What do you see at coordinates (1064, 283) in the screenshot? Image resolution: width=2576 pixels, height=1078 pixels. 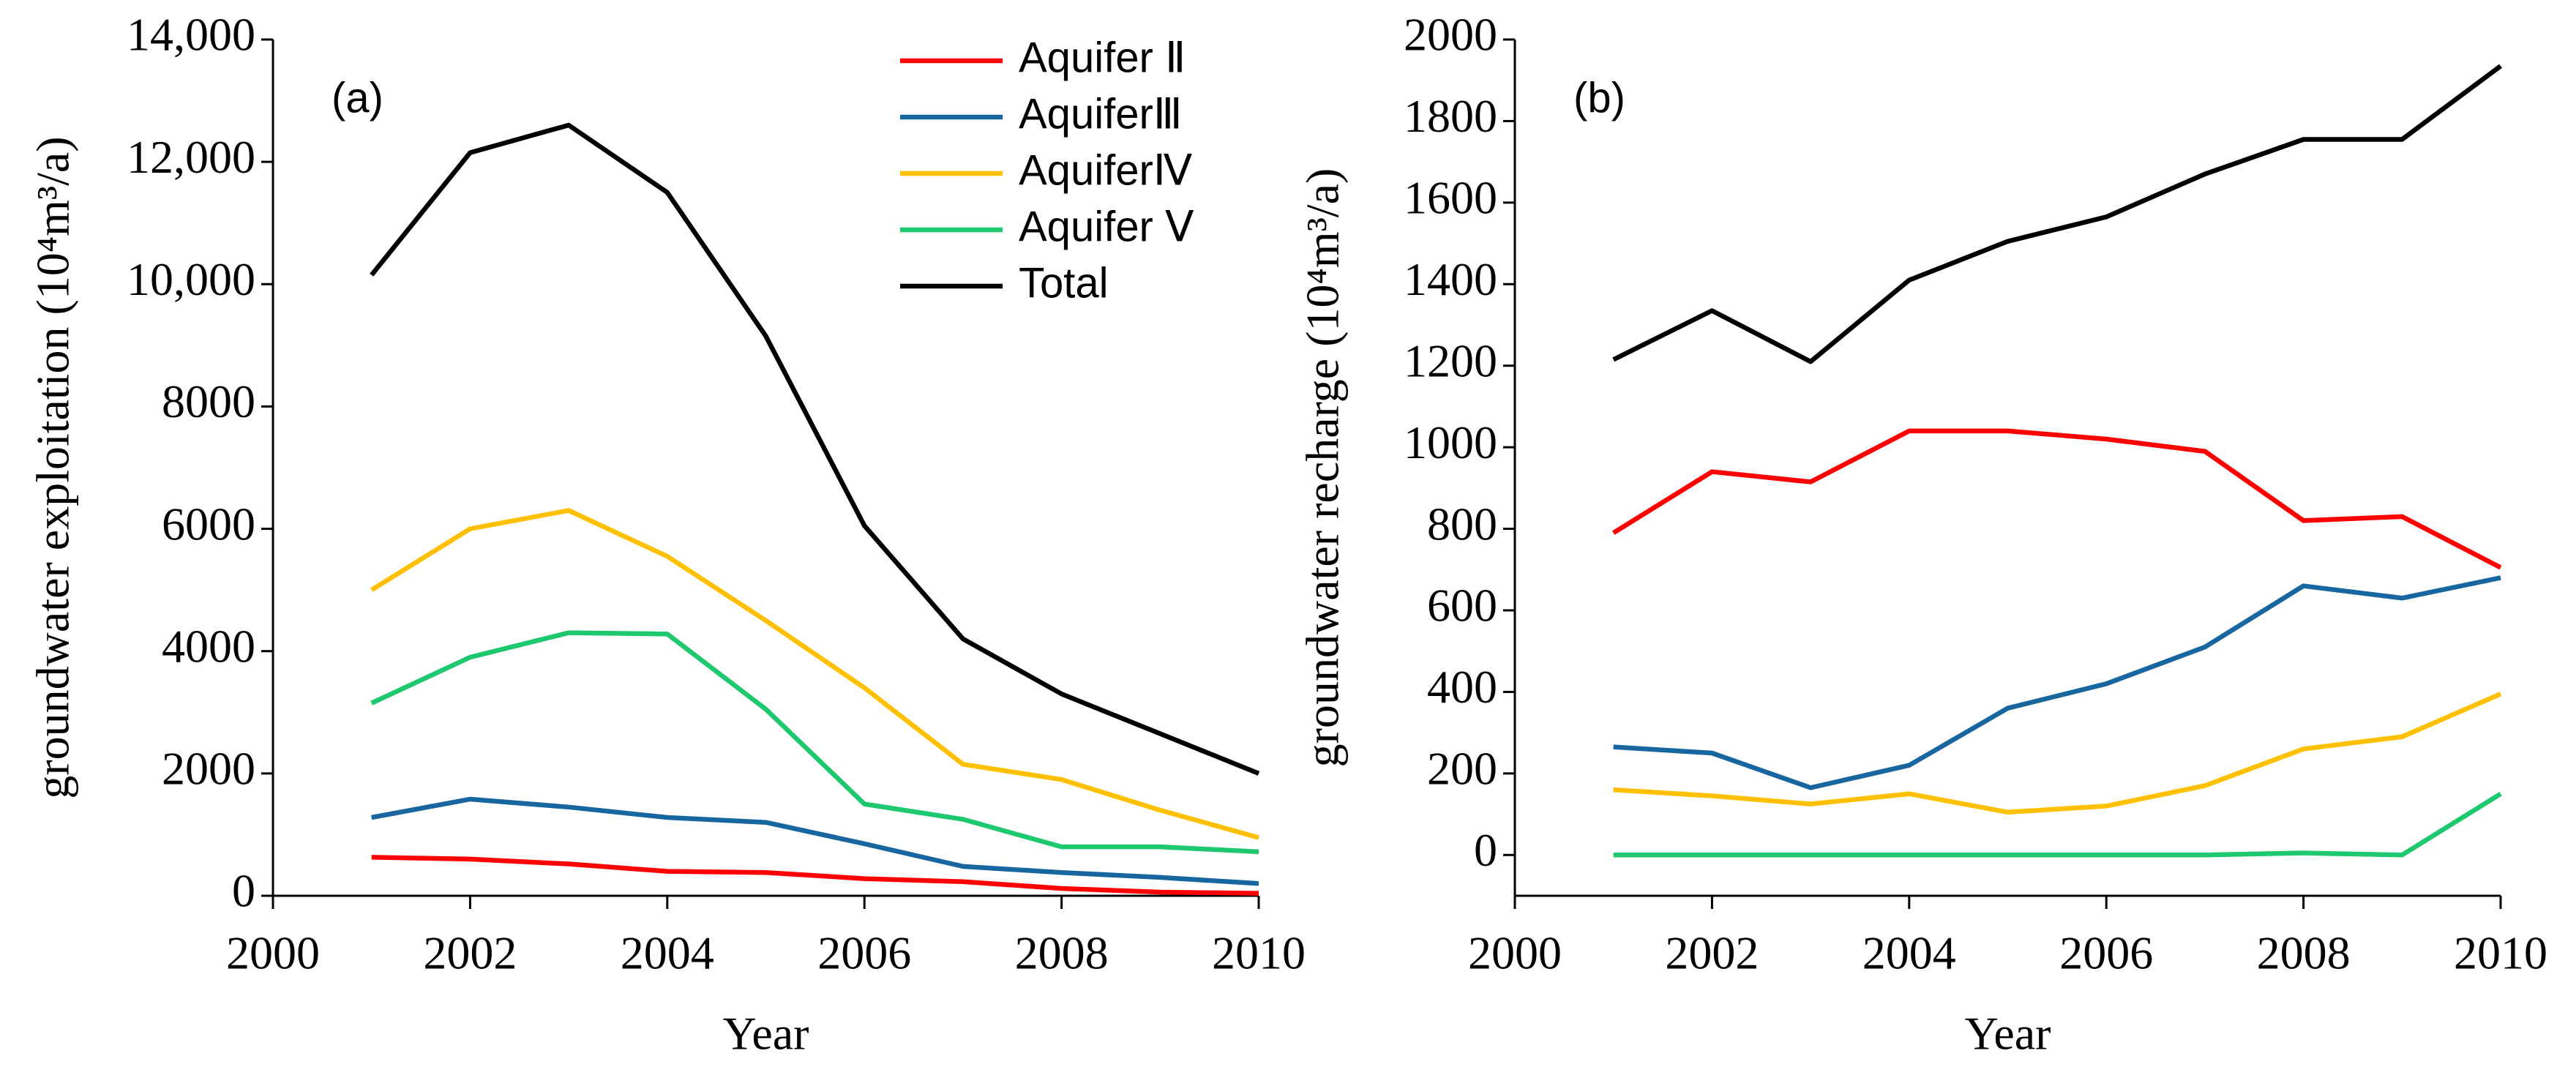 I see `legend-label: Total` at bounding box center [1064, 283].